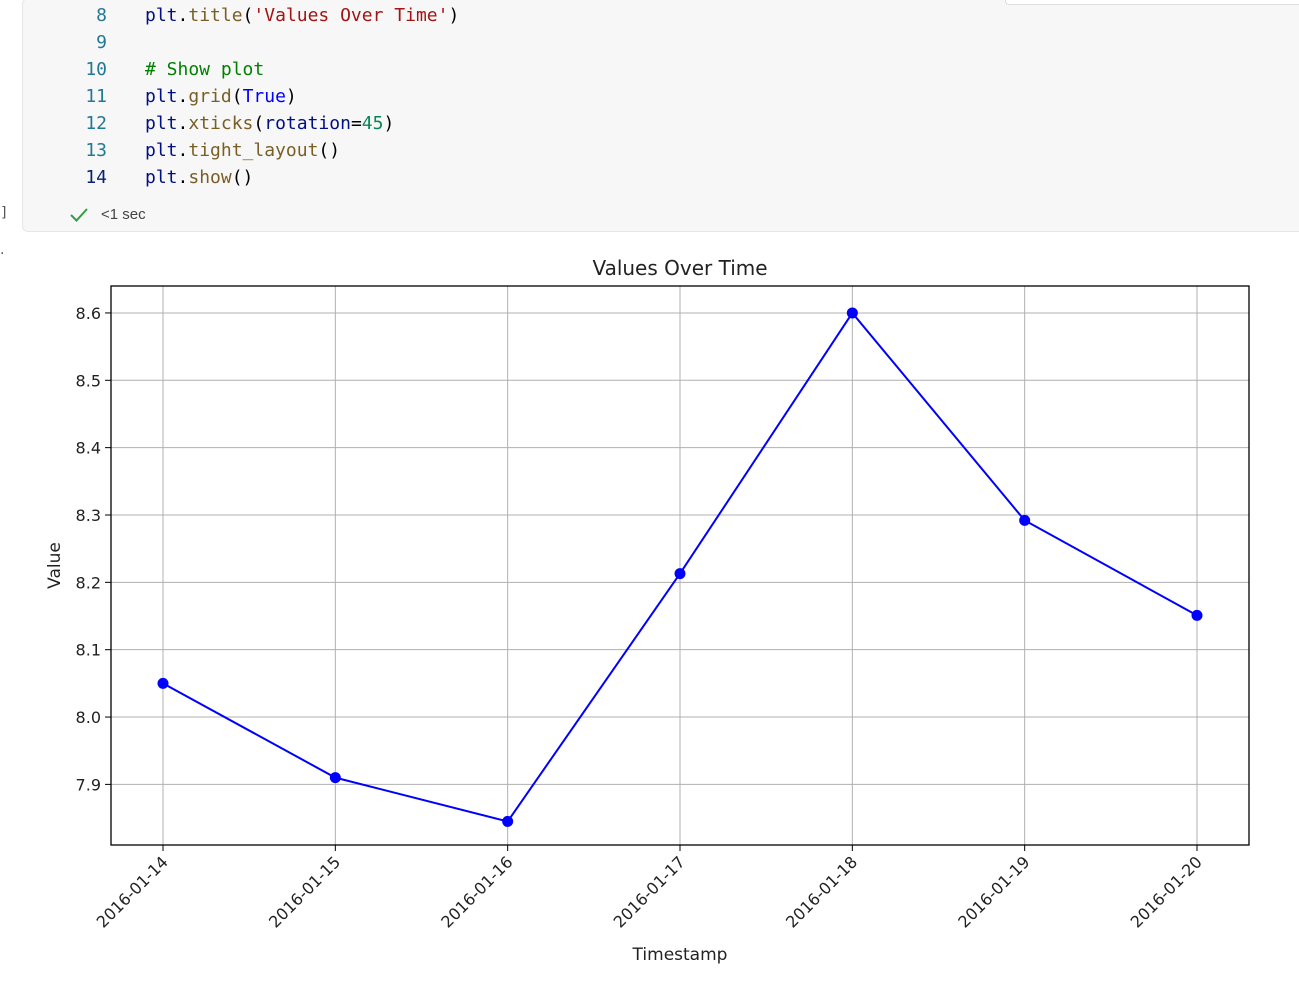  Describe the element at coordinates (96, 96) in the screenshot. I see `line-number: 11` at that location.